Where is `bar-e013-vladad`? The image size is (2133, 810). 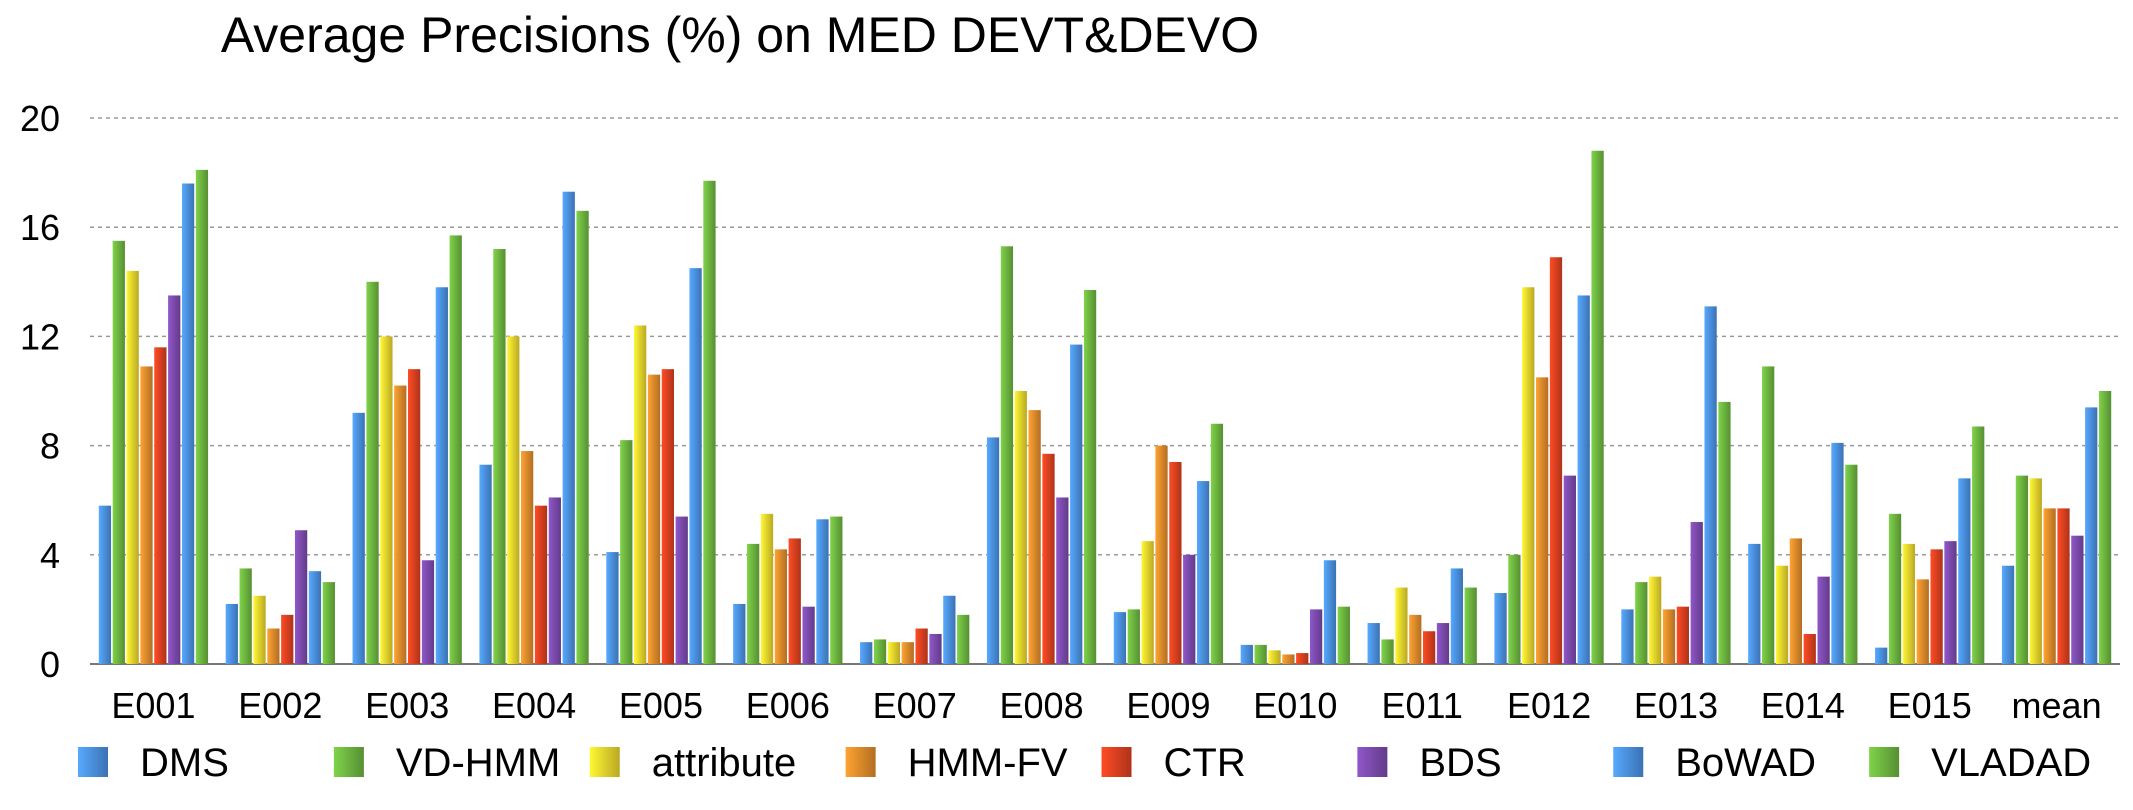 bar-e013-vladad is located at coordinates (1724, 532).